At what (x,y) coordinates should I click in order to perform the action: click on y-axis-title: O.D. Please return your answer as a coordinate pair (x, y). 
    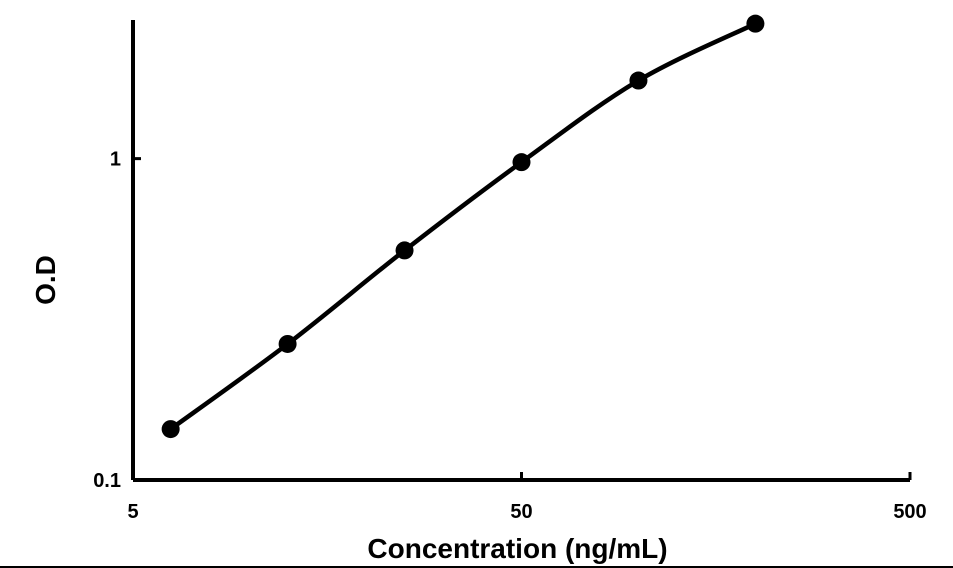
    Looking at the image, I should click on (45, 280).